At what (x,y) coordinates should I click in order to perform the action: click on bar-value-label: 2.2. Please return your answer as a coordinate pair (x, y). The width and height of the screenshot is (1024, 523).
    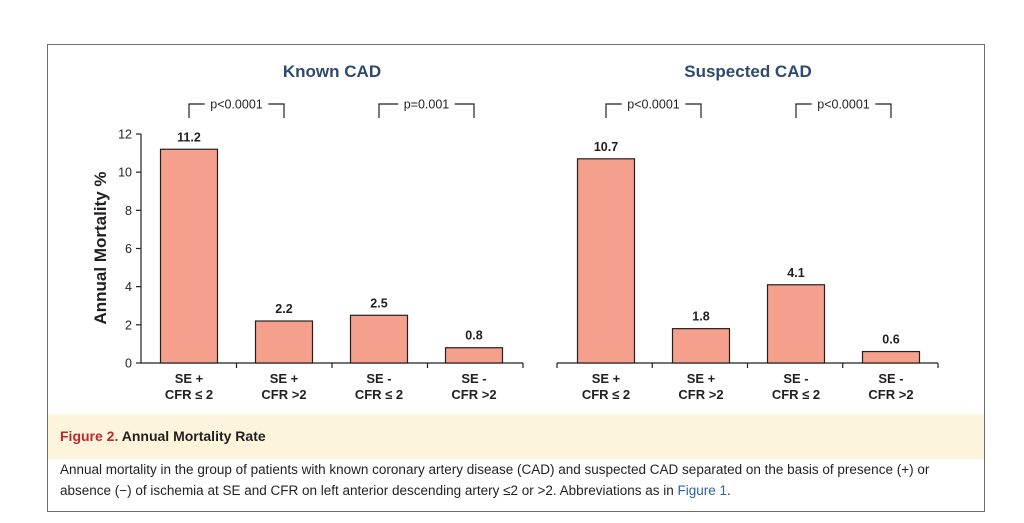
    Looking at the image, I should click on (283, 309).